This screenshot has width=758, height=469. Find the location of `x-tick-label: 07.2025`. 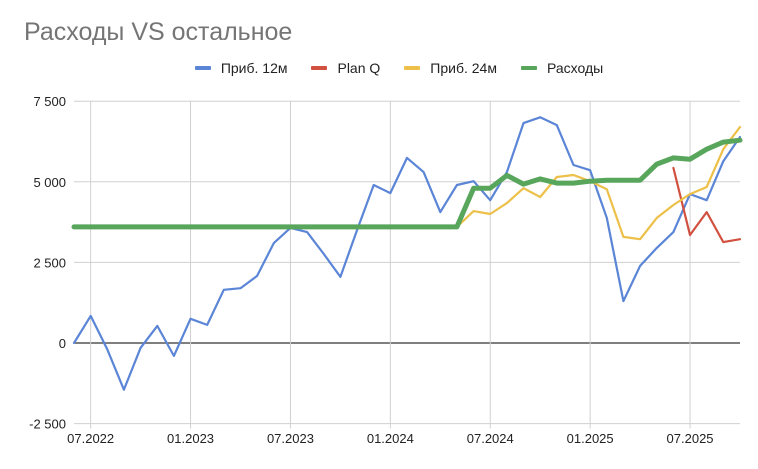

x-tick-label: 07.2025 is located at coordinates (690, 438).